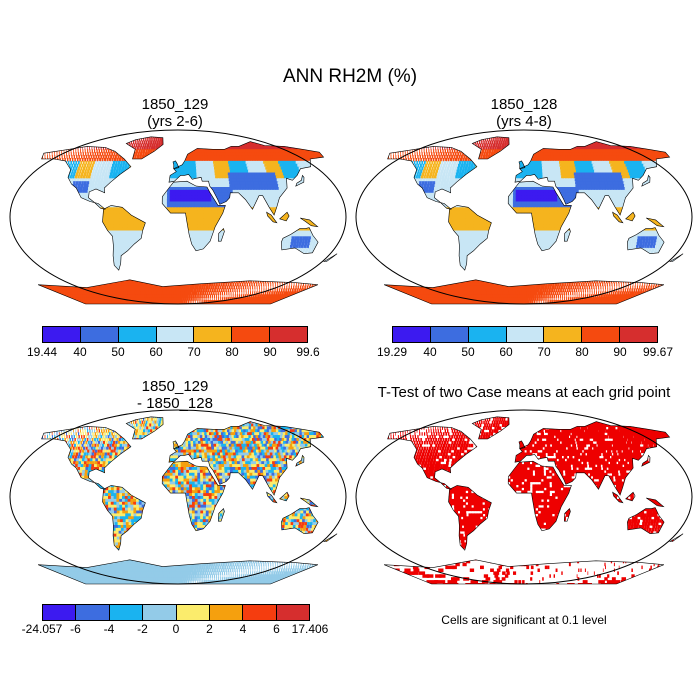 This screenshot has width=700, height=700. I want to click on figure-title: ANN RH2M (%), so click(350, 77).